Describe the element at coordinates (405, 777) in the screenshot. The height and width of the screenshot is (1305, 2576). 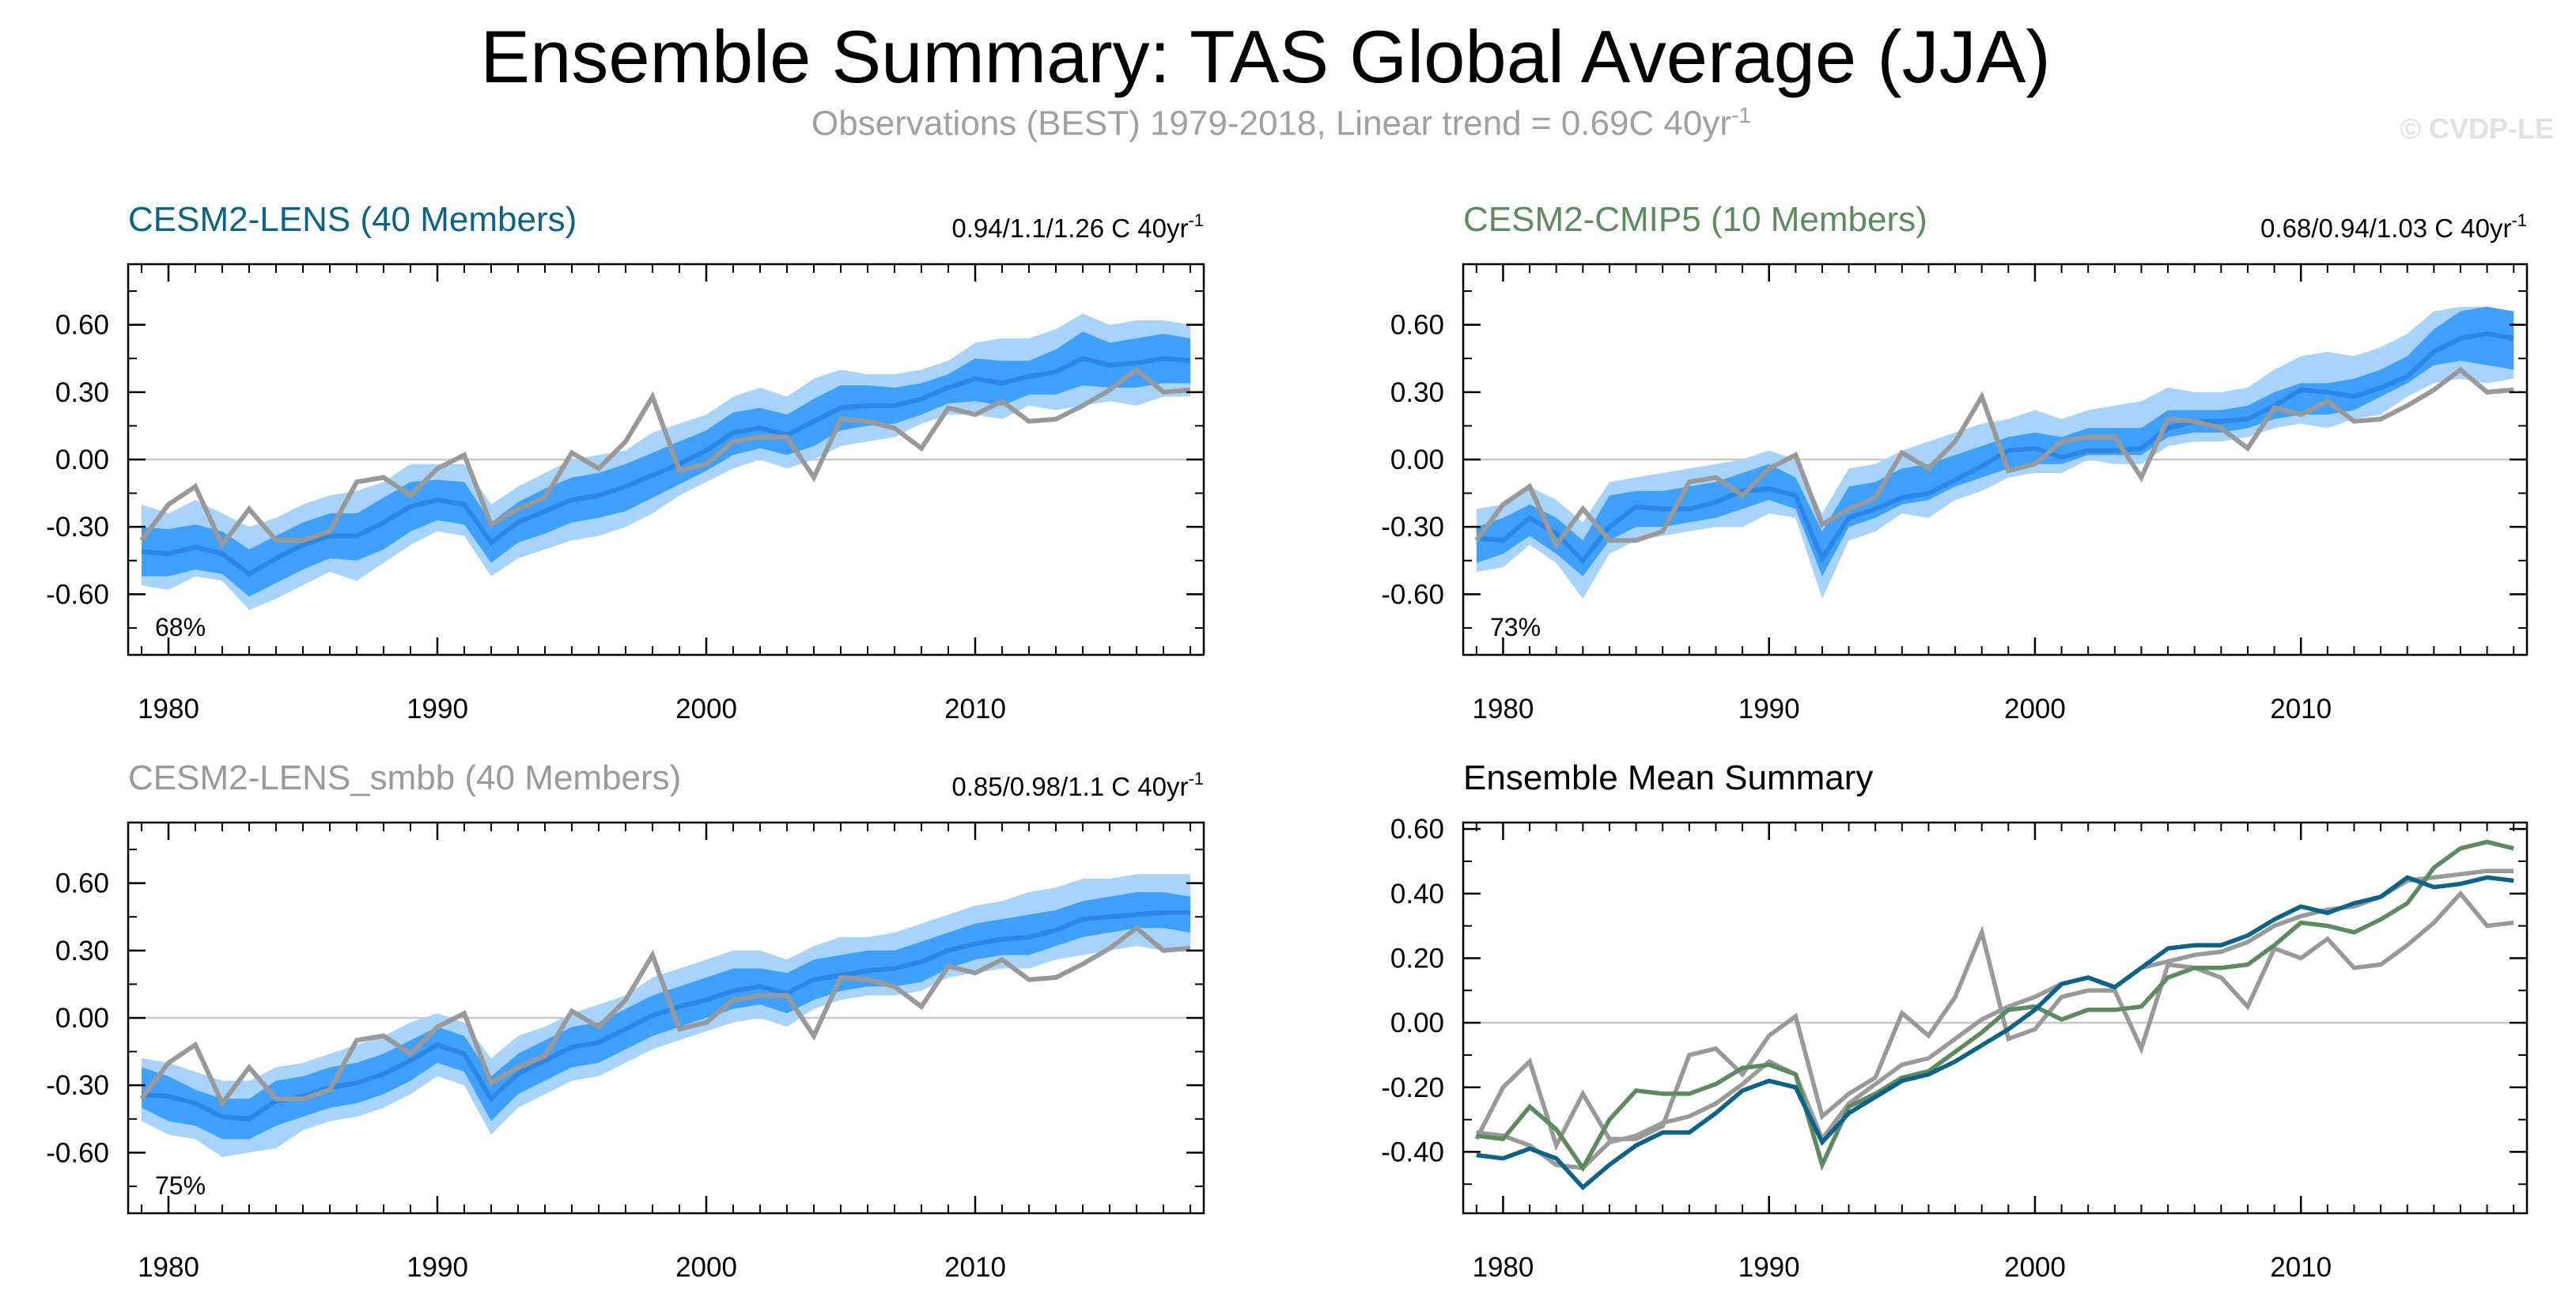
I see `panel-title: CESM2-LENS_smbb (40 Members)` at that location.